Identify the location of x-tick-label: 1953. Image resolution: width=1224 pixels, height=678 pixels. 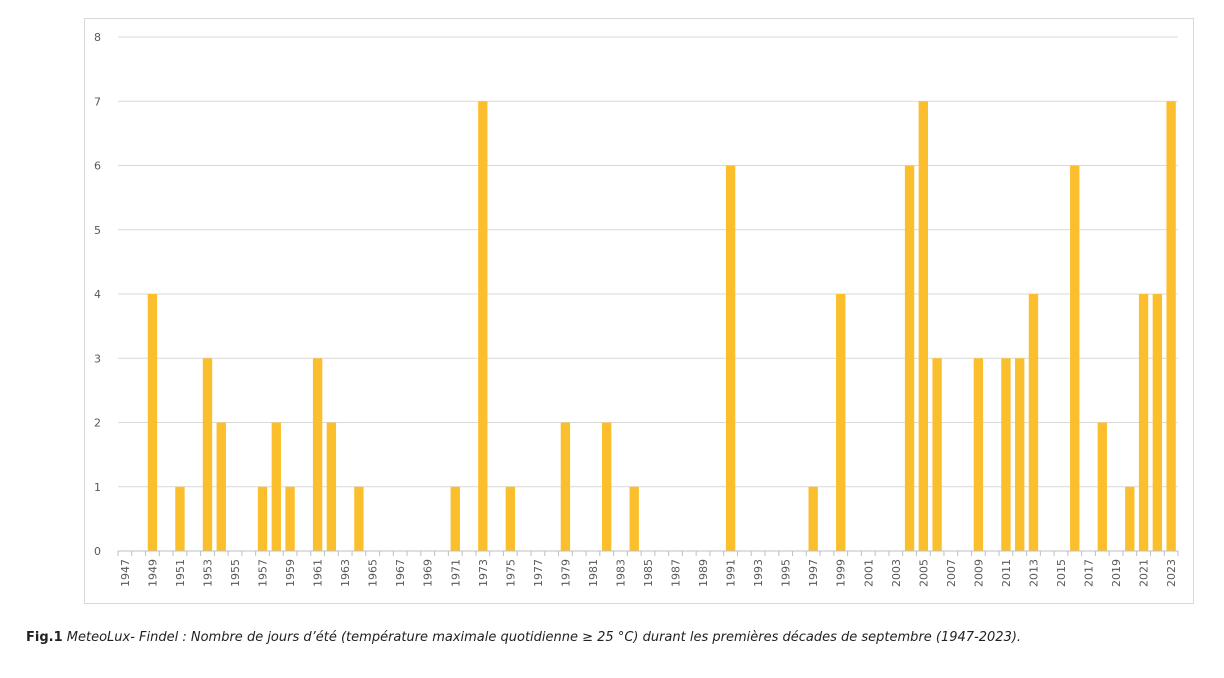
(207, 573).